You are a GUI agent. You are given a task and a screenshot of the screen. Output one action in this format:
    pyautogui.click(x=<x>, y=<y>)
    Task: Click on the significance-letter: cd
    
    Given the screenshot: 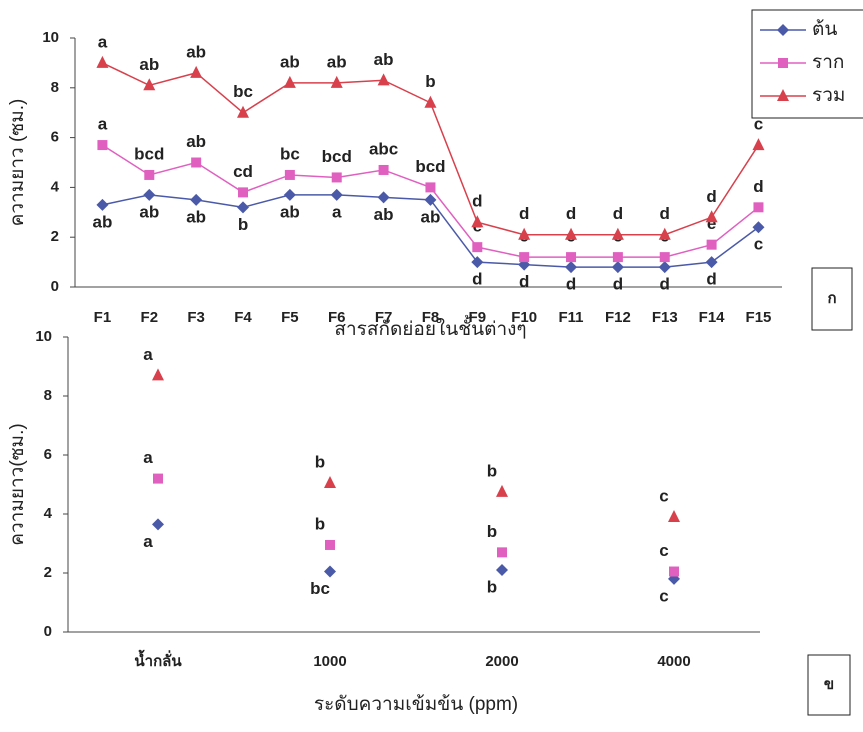 What is the action you would take?
    pyautogui.click(x=243, y=171)
    